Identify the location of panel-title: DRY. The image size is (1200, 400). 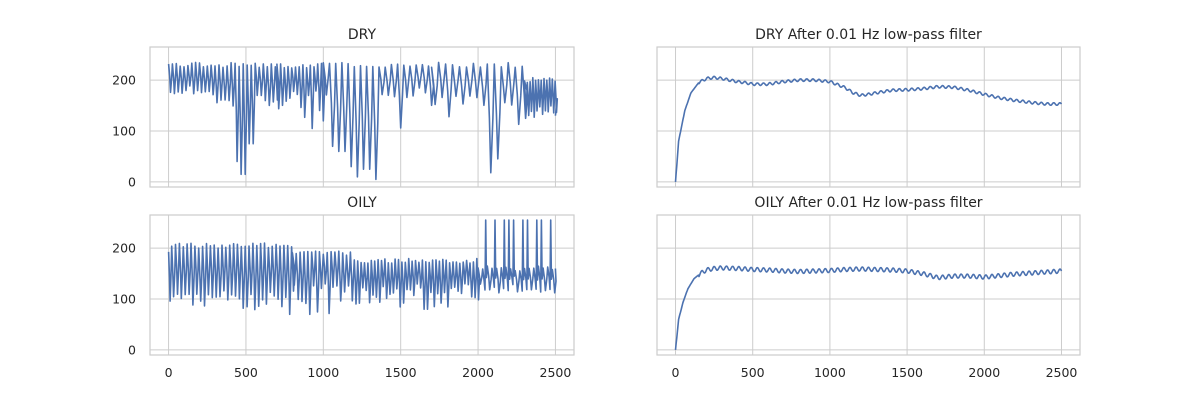
(362, 35).